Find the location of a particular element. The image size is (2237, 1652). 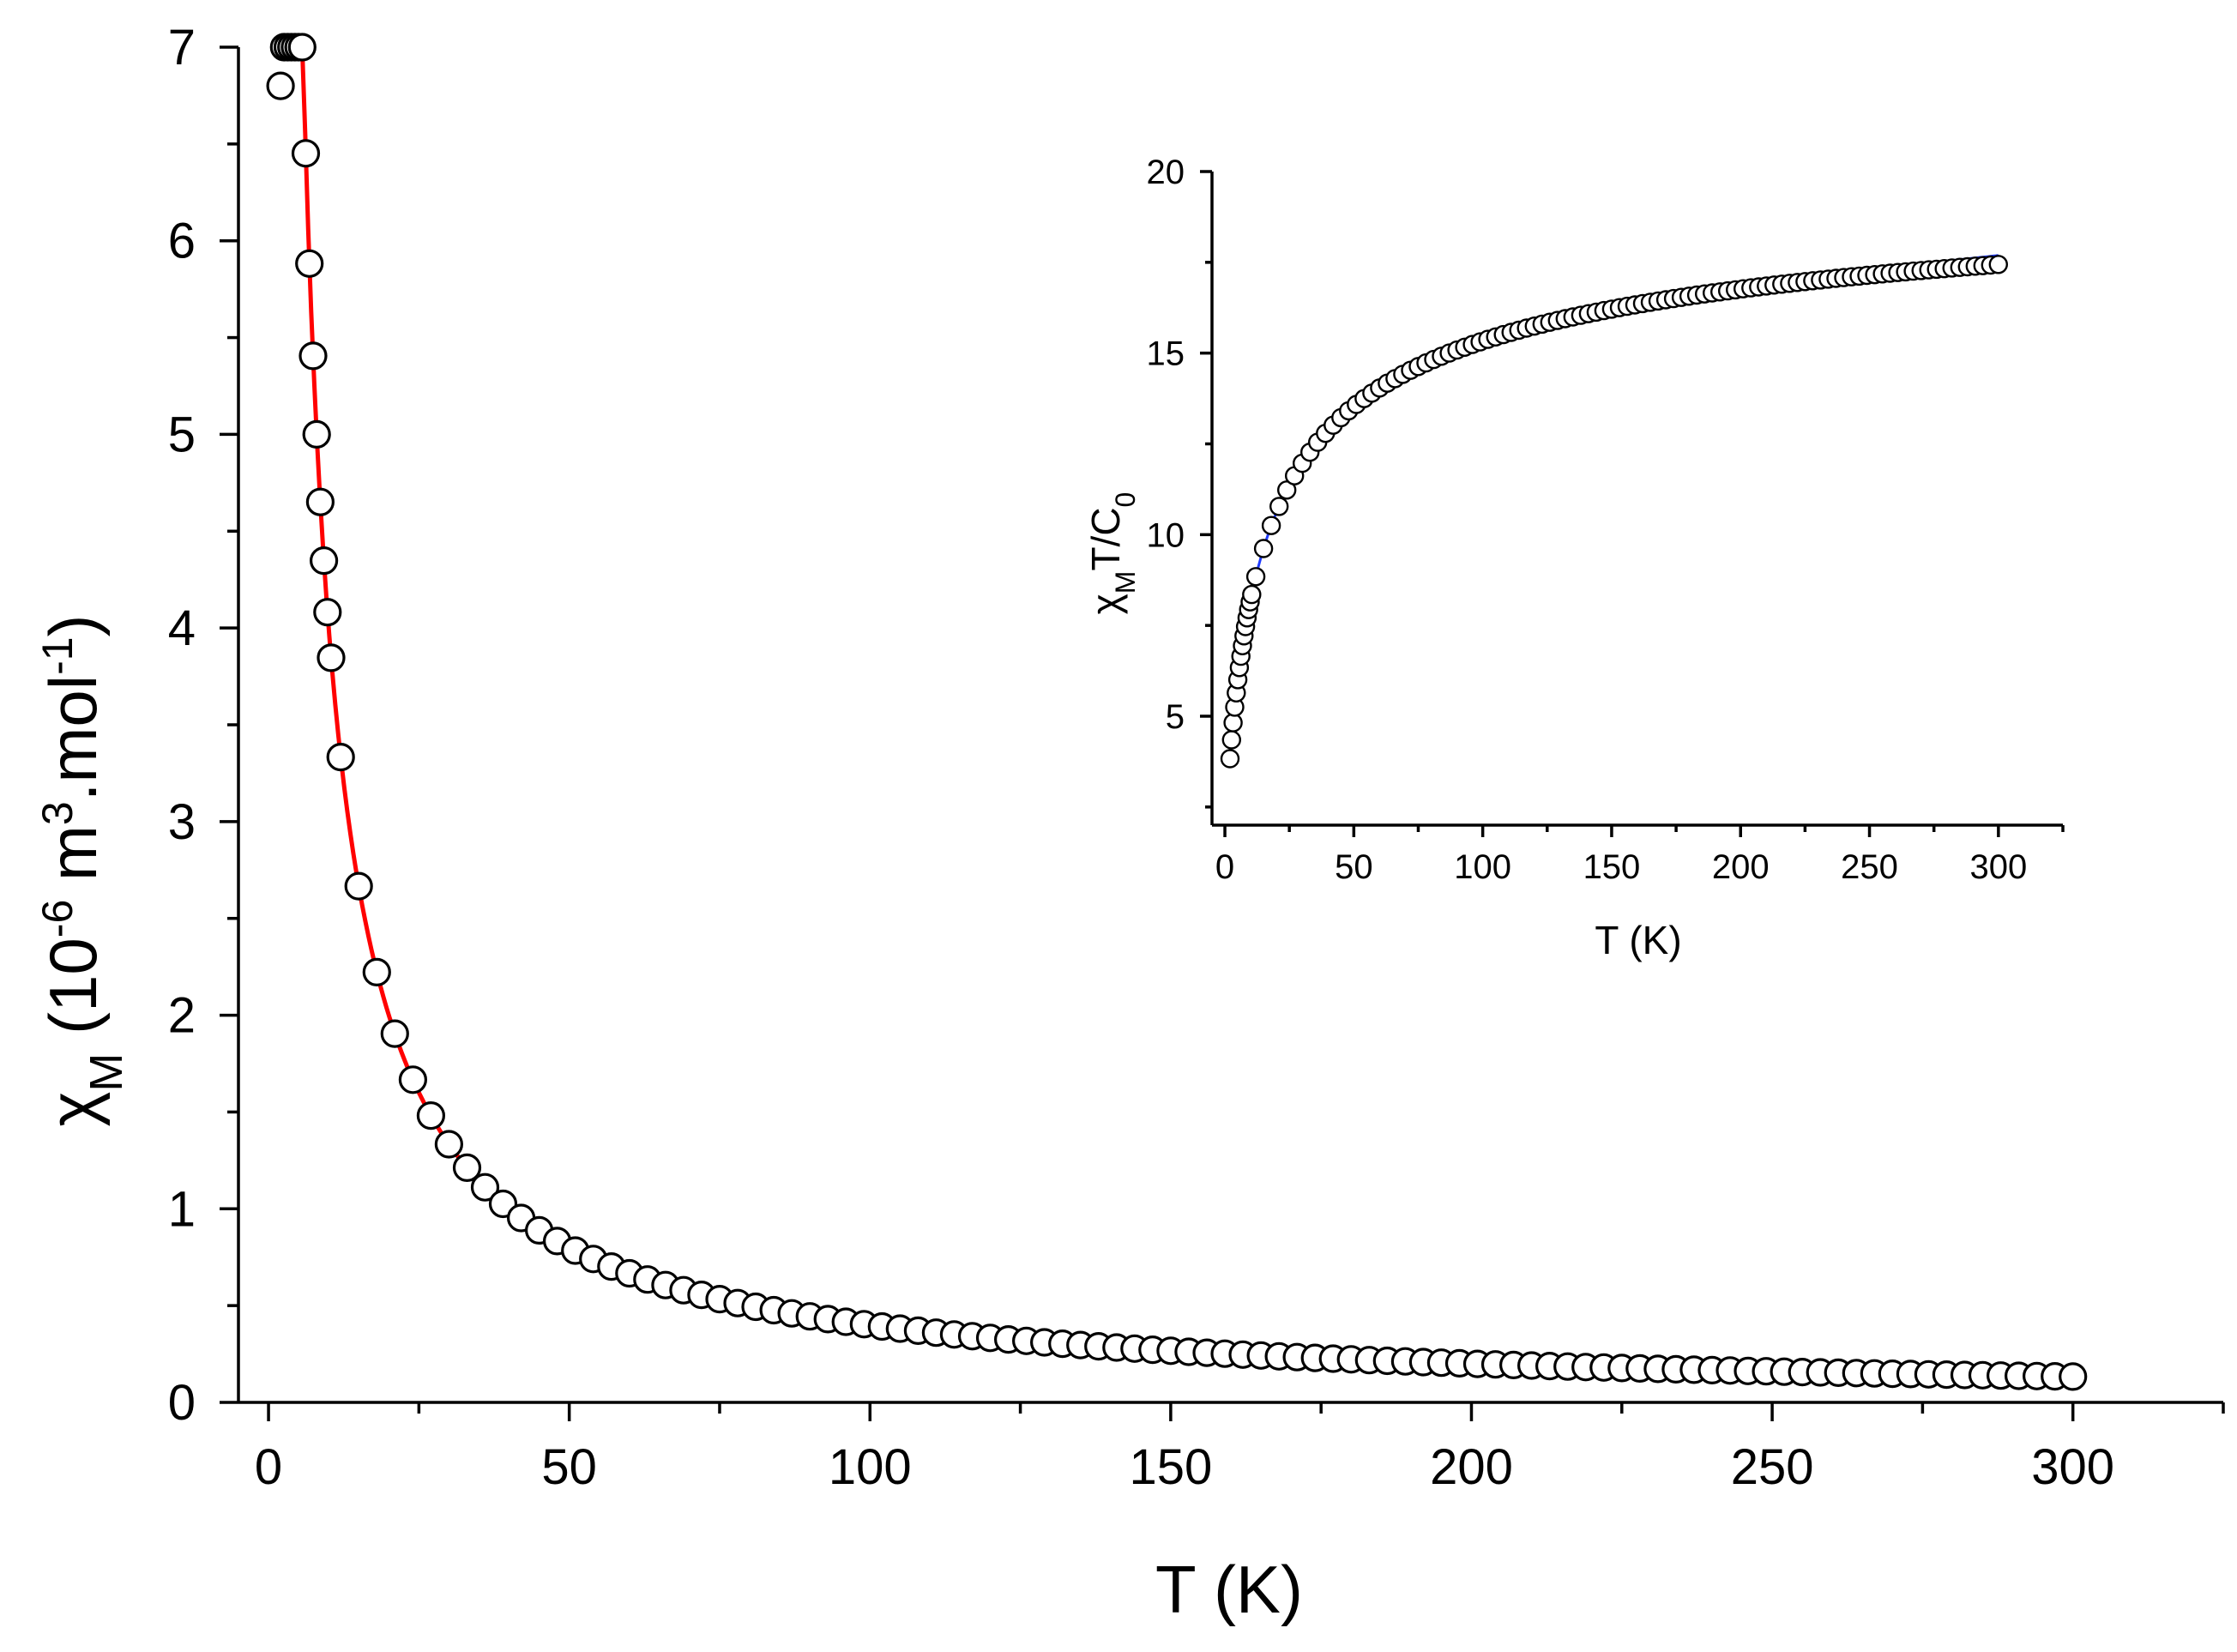

main-x-tick-label: 250 is located at coordinates (1773, 1467).